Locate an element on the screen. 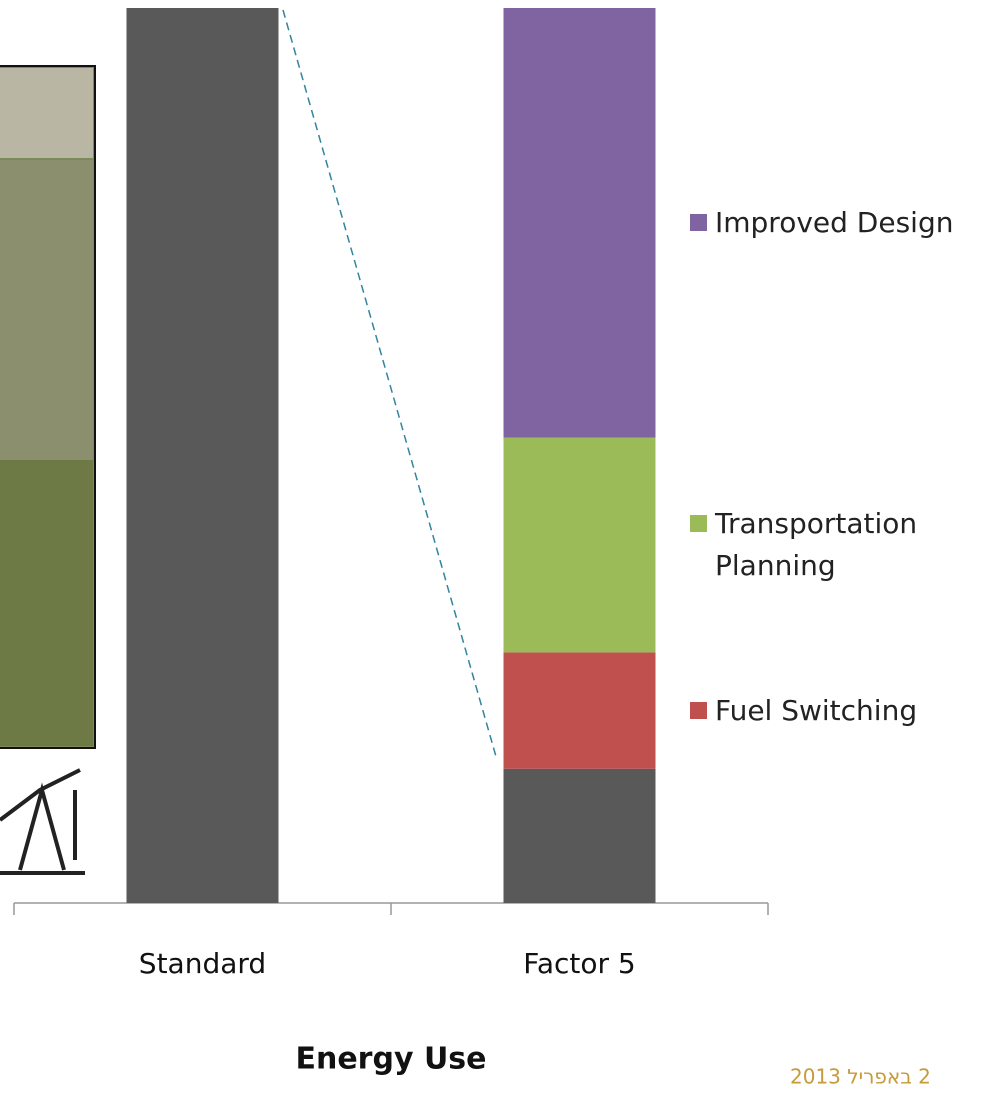 The height and width of the screenshot is (1107, 1008). legend-item: Improved Design is located at coordinates (840, 223).